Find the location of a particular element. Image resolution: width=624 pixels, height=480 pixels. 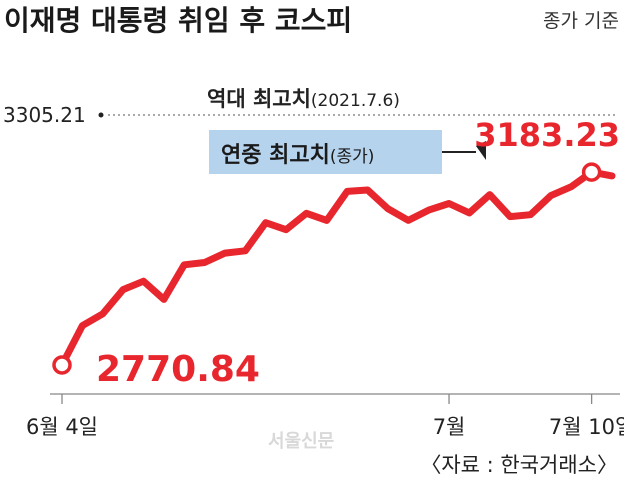

callout-pointer is located at coordinates (481, 150).